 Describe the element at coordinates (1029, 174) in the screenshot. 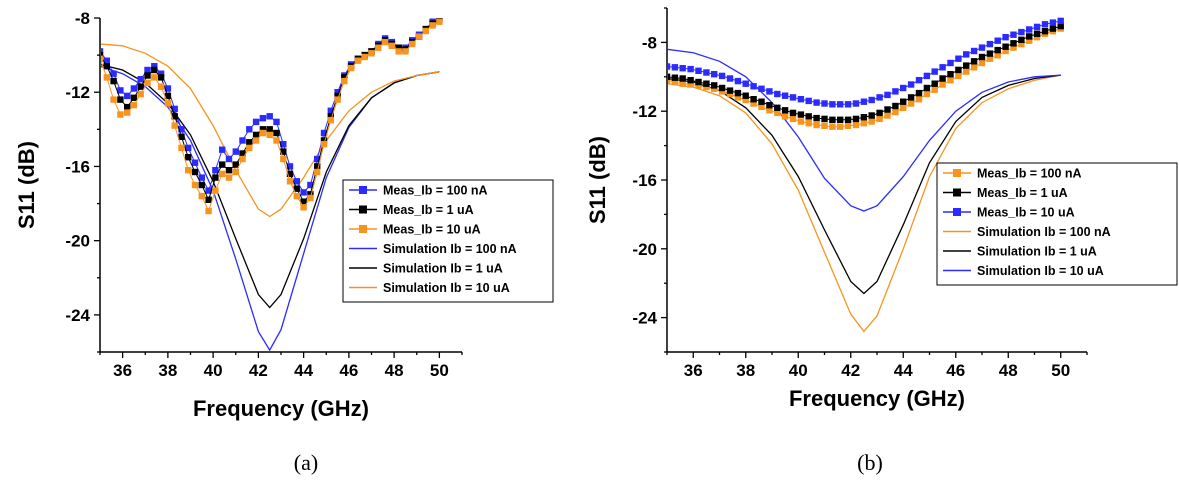

I see `legend-label: Meas_Ib = 100 nA` at that location.